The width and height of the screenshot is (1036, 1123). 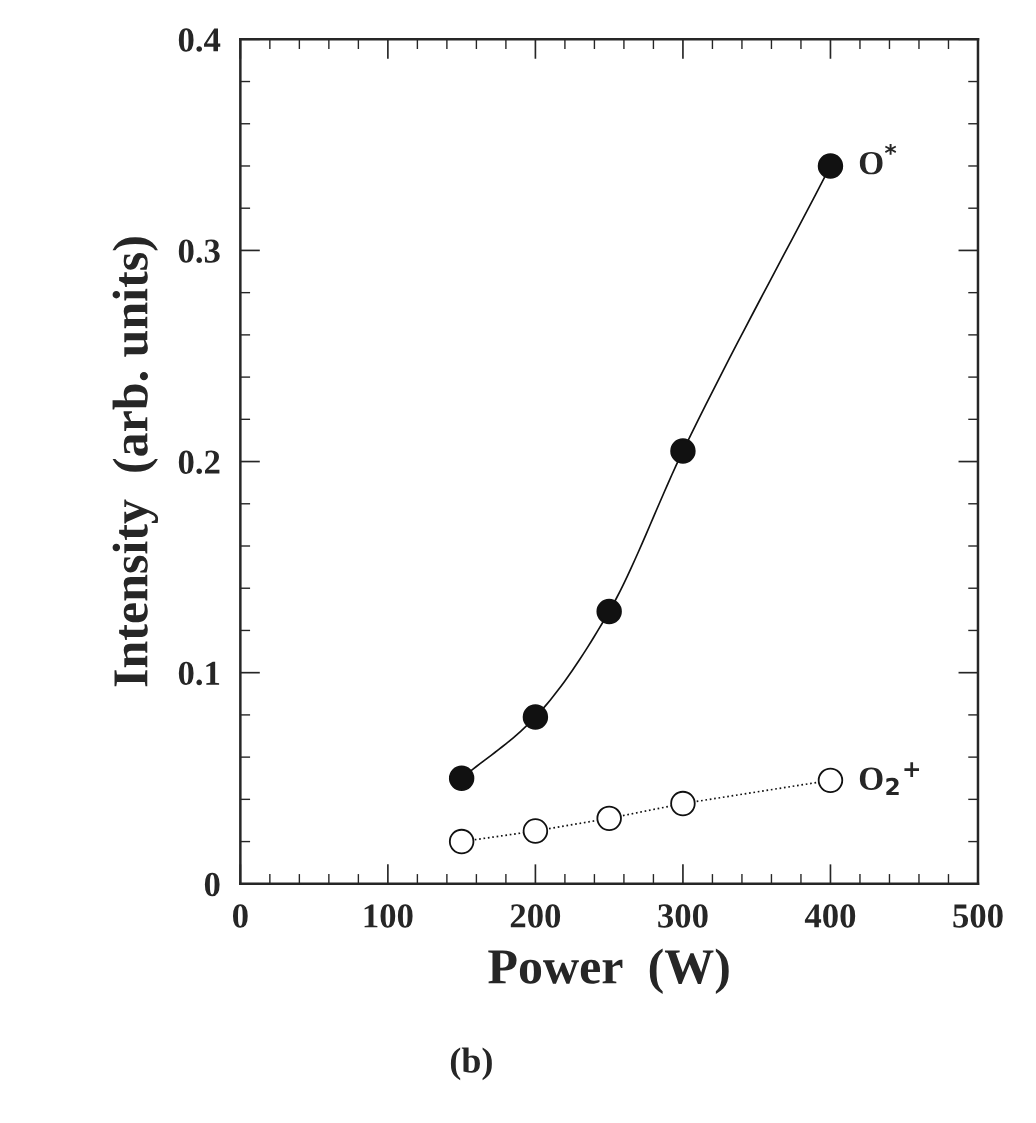 What do you see at coordinates (683, 916) in the screenshot?
I see `x-tick-label: 300` at bounding box center [683, 916].